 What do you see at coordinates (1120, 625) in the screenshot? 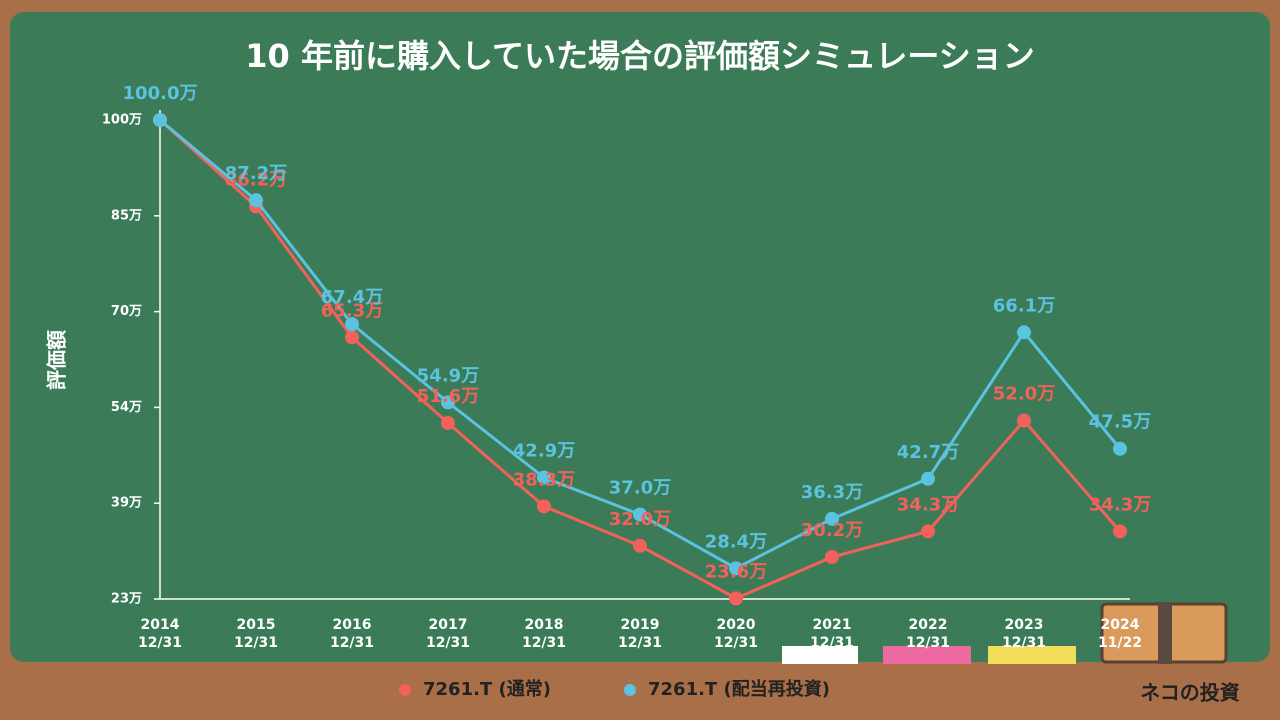
I see `x-tick-label: 2024` at bounding box center [1120, 625].